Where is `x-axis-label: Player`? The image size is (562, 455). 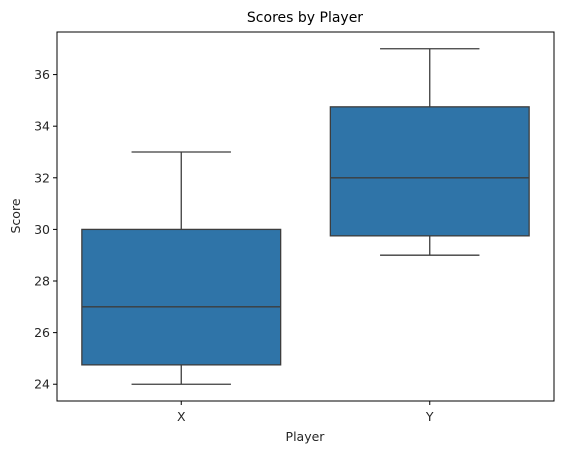 x-axis-label: Player is located at coordinates (306, 436).